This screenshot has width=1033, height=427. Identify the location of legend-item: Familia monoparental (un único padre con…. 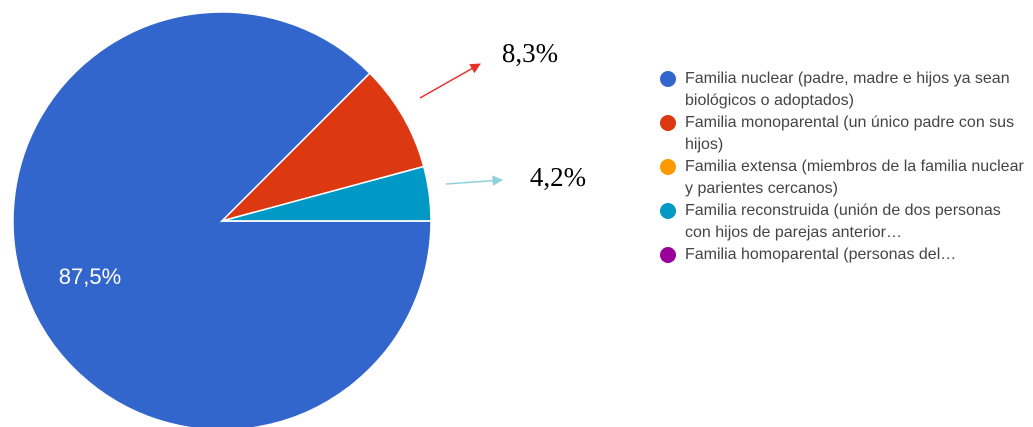
(845, 134).